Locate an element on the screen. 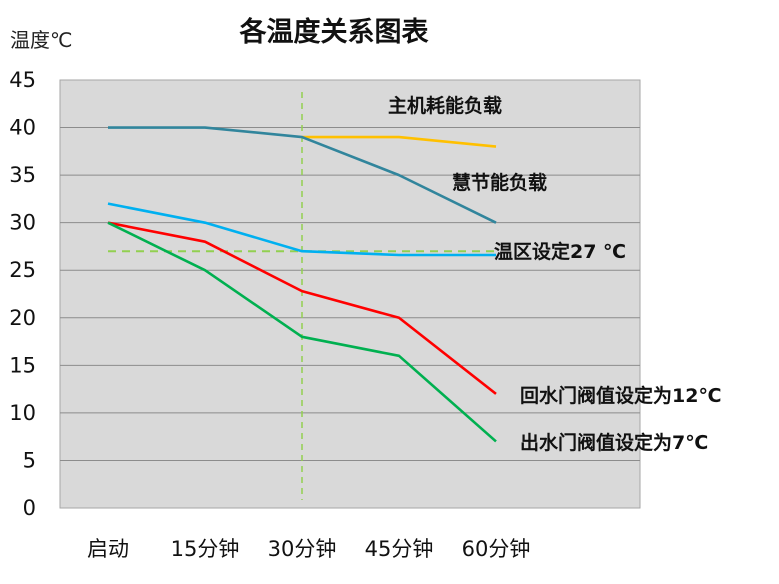  x-tick-label: 60分钟 is located at coordinates (496, 549).